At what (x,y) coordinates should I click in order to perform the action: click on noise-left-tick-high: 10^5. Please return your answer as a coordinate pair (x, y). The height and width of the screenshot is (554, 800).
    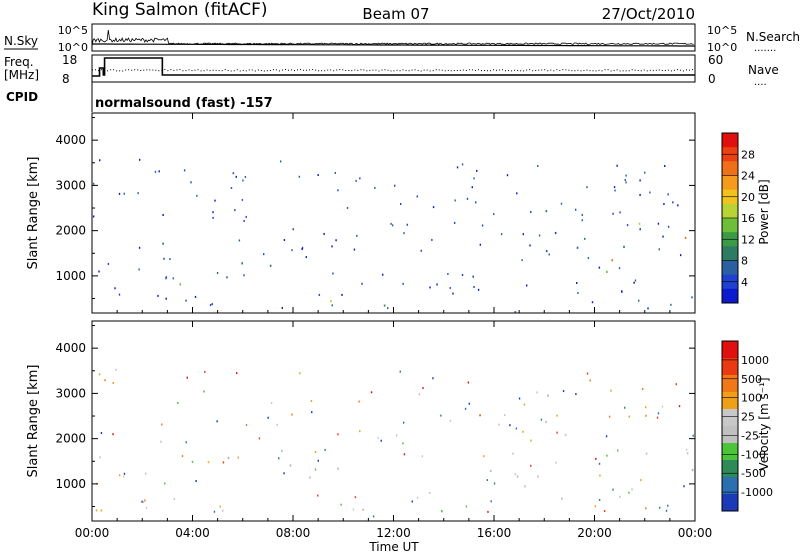
    Looking at the image, I should click on (73, 30).